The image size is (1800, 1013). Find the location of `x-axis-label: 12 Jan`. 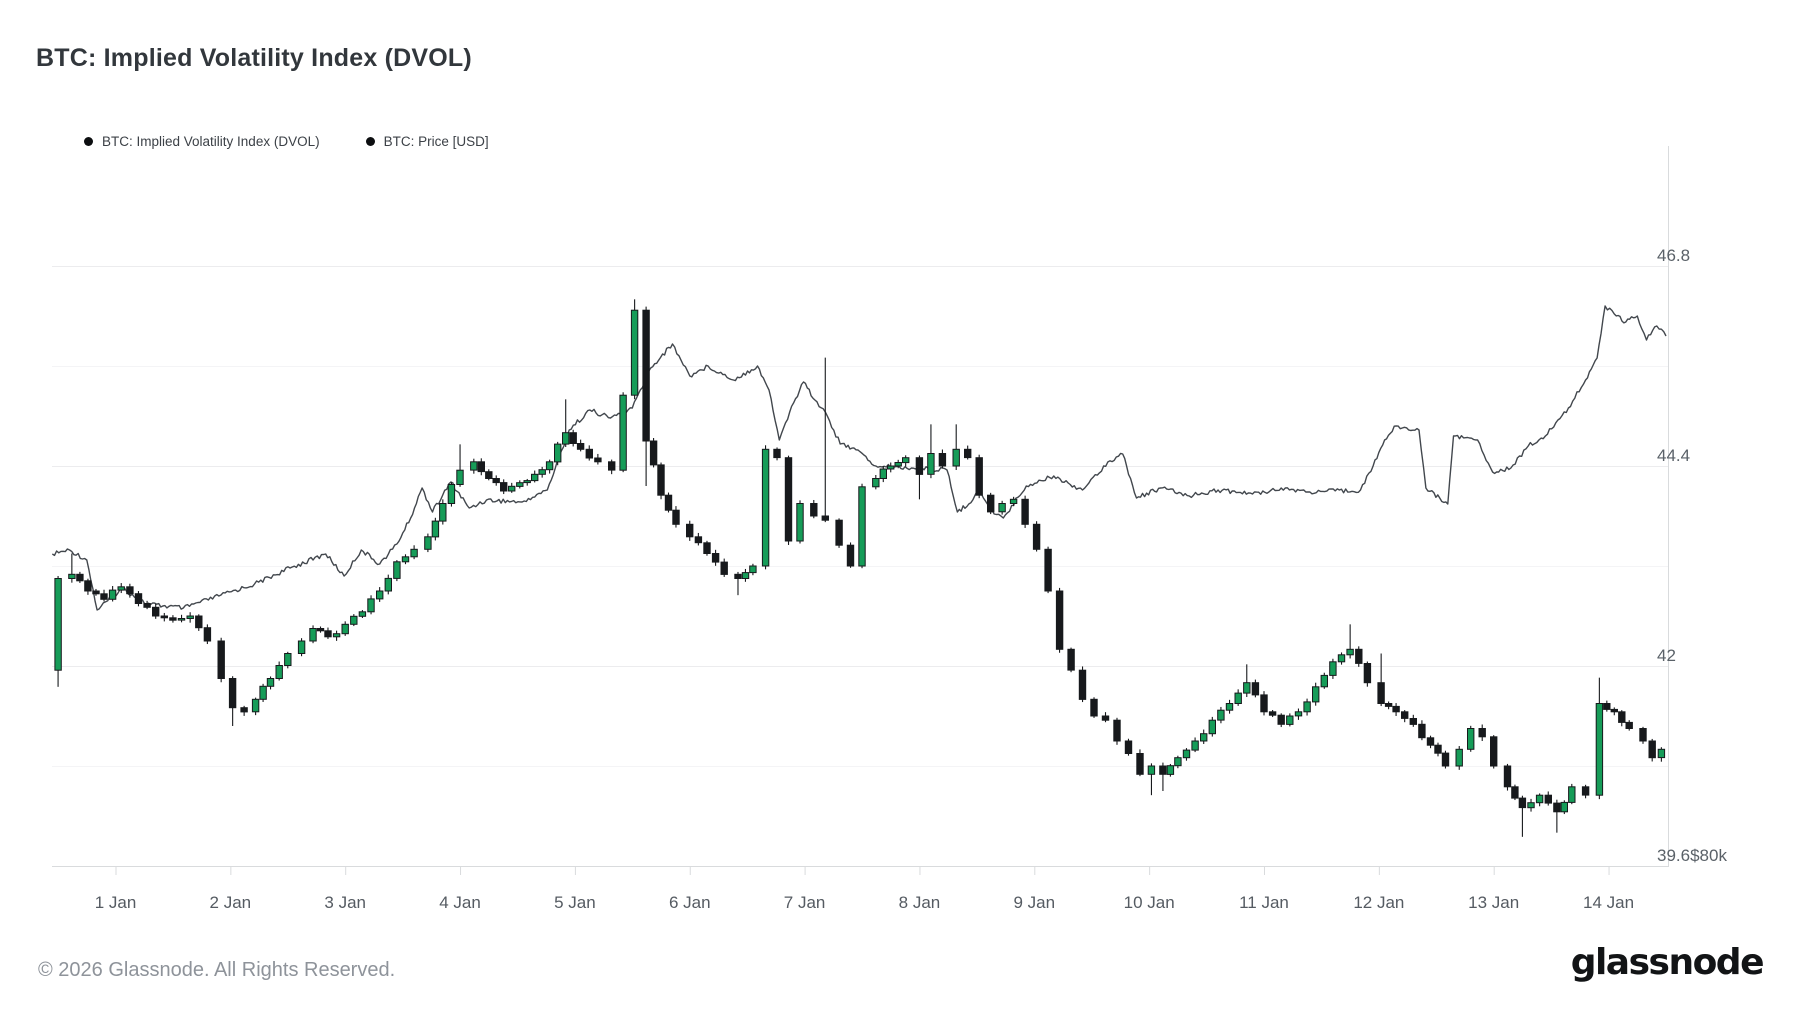

x-axis-label: 12 Jan is located at coordinates (1379, 902).